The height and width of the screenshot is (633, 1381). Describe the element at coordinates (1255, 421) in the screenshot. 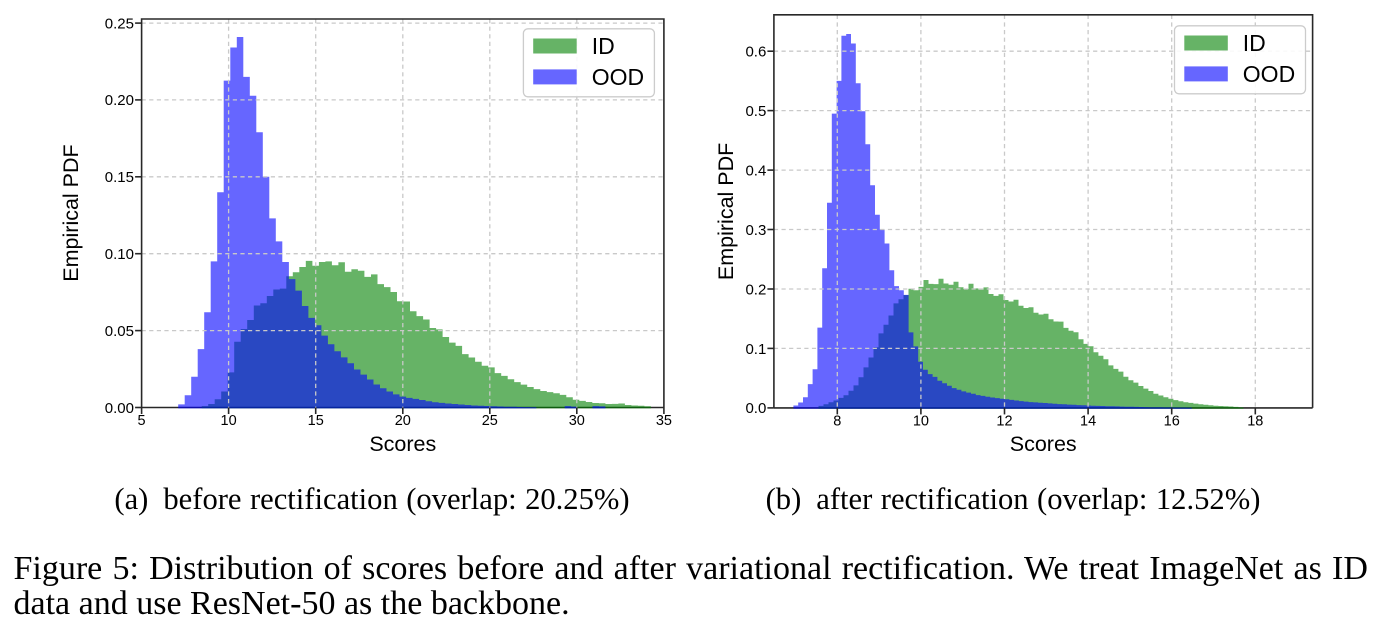

I see `svg-text: 18` at that location.